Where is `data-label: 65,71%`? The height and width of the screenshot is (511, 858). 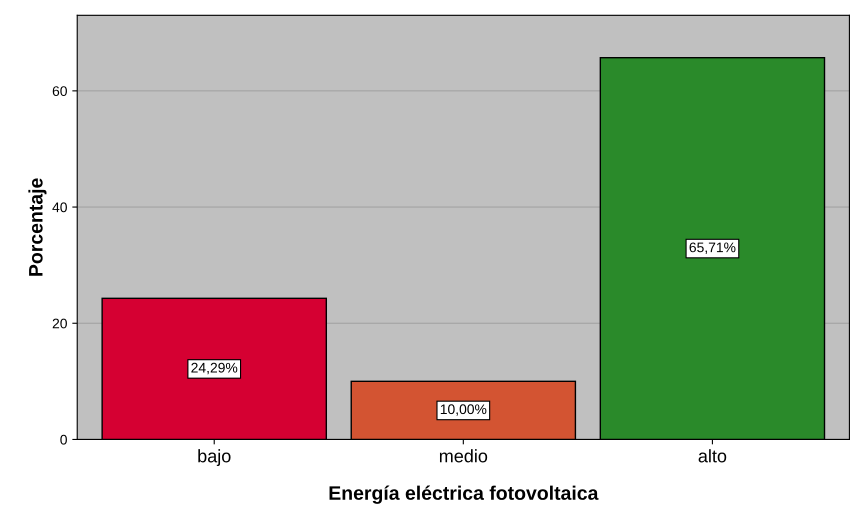
data-label: 65,71% is located at coordinates (713, 248).